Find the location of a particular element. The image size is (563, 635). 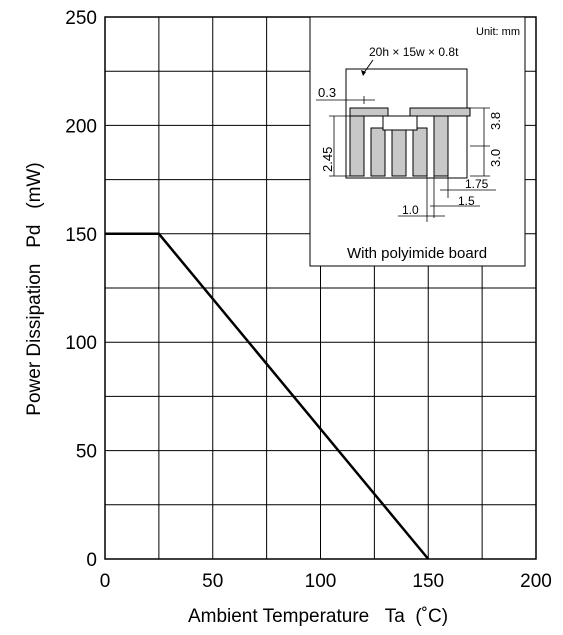

x-axis-title: Ambient Temperature Ta (˚C) is located at coordinates (318, 616).